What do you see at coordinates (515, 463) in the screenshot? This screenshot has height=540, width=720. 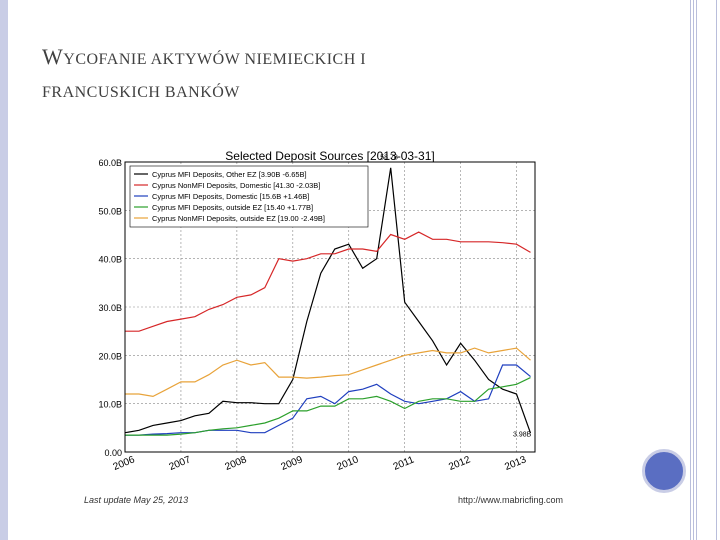 I see `x-tick-label: 2013` at bounding box center [515, 463].